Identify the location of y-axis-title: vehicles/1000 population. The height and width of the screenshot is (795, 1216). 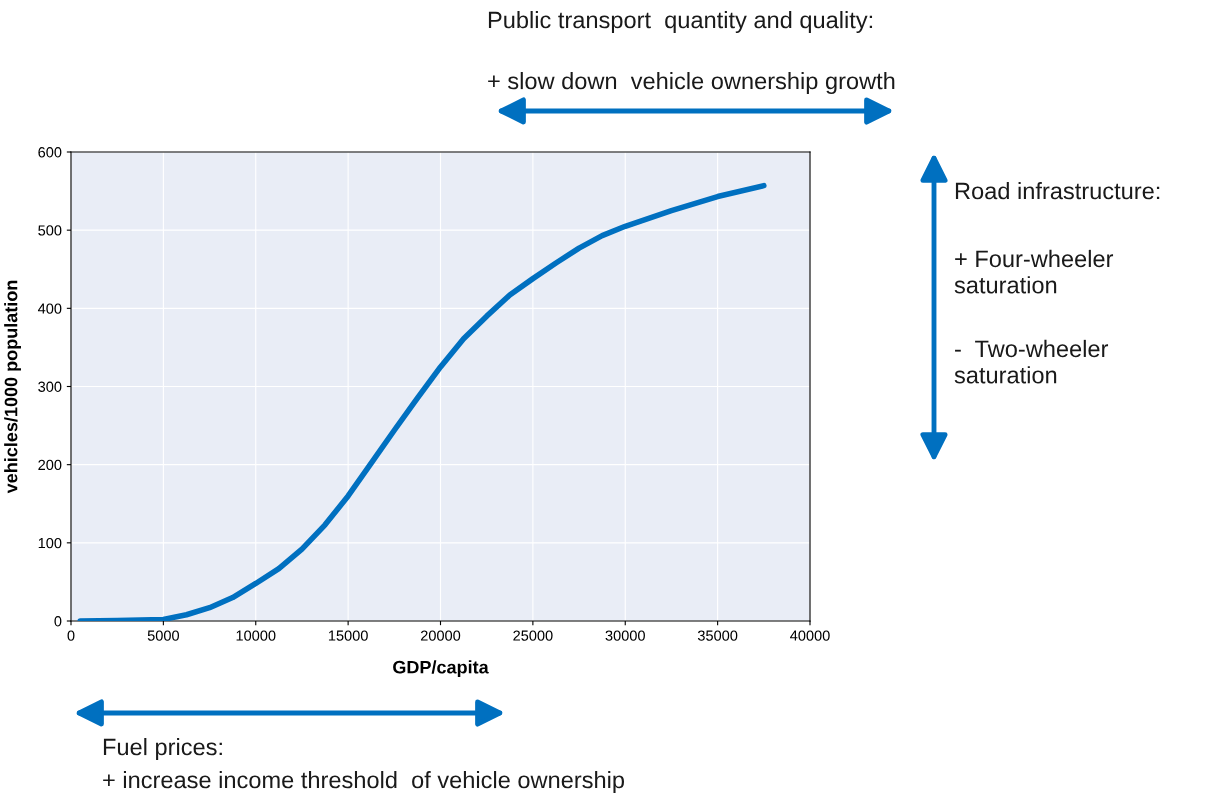
(12, 387).